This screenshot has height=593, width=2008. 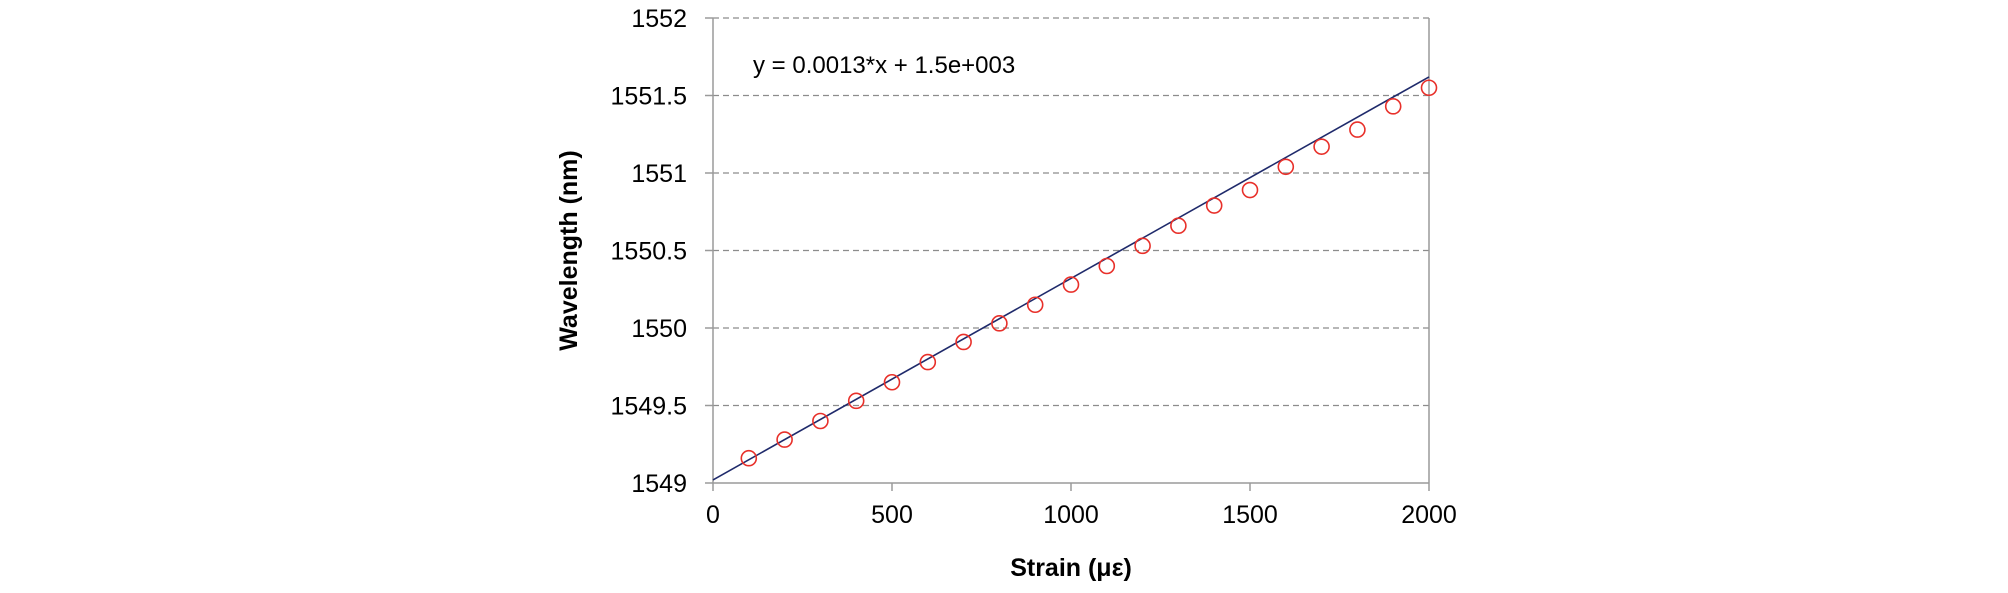 What do you see at coordinates (659, 329) in the screenshot?
I see `y-tick-label: 1550` at bounding box center [659, 329].